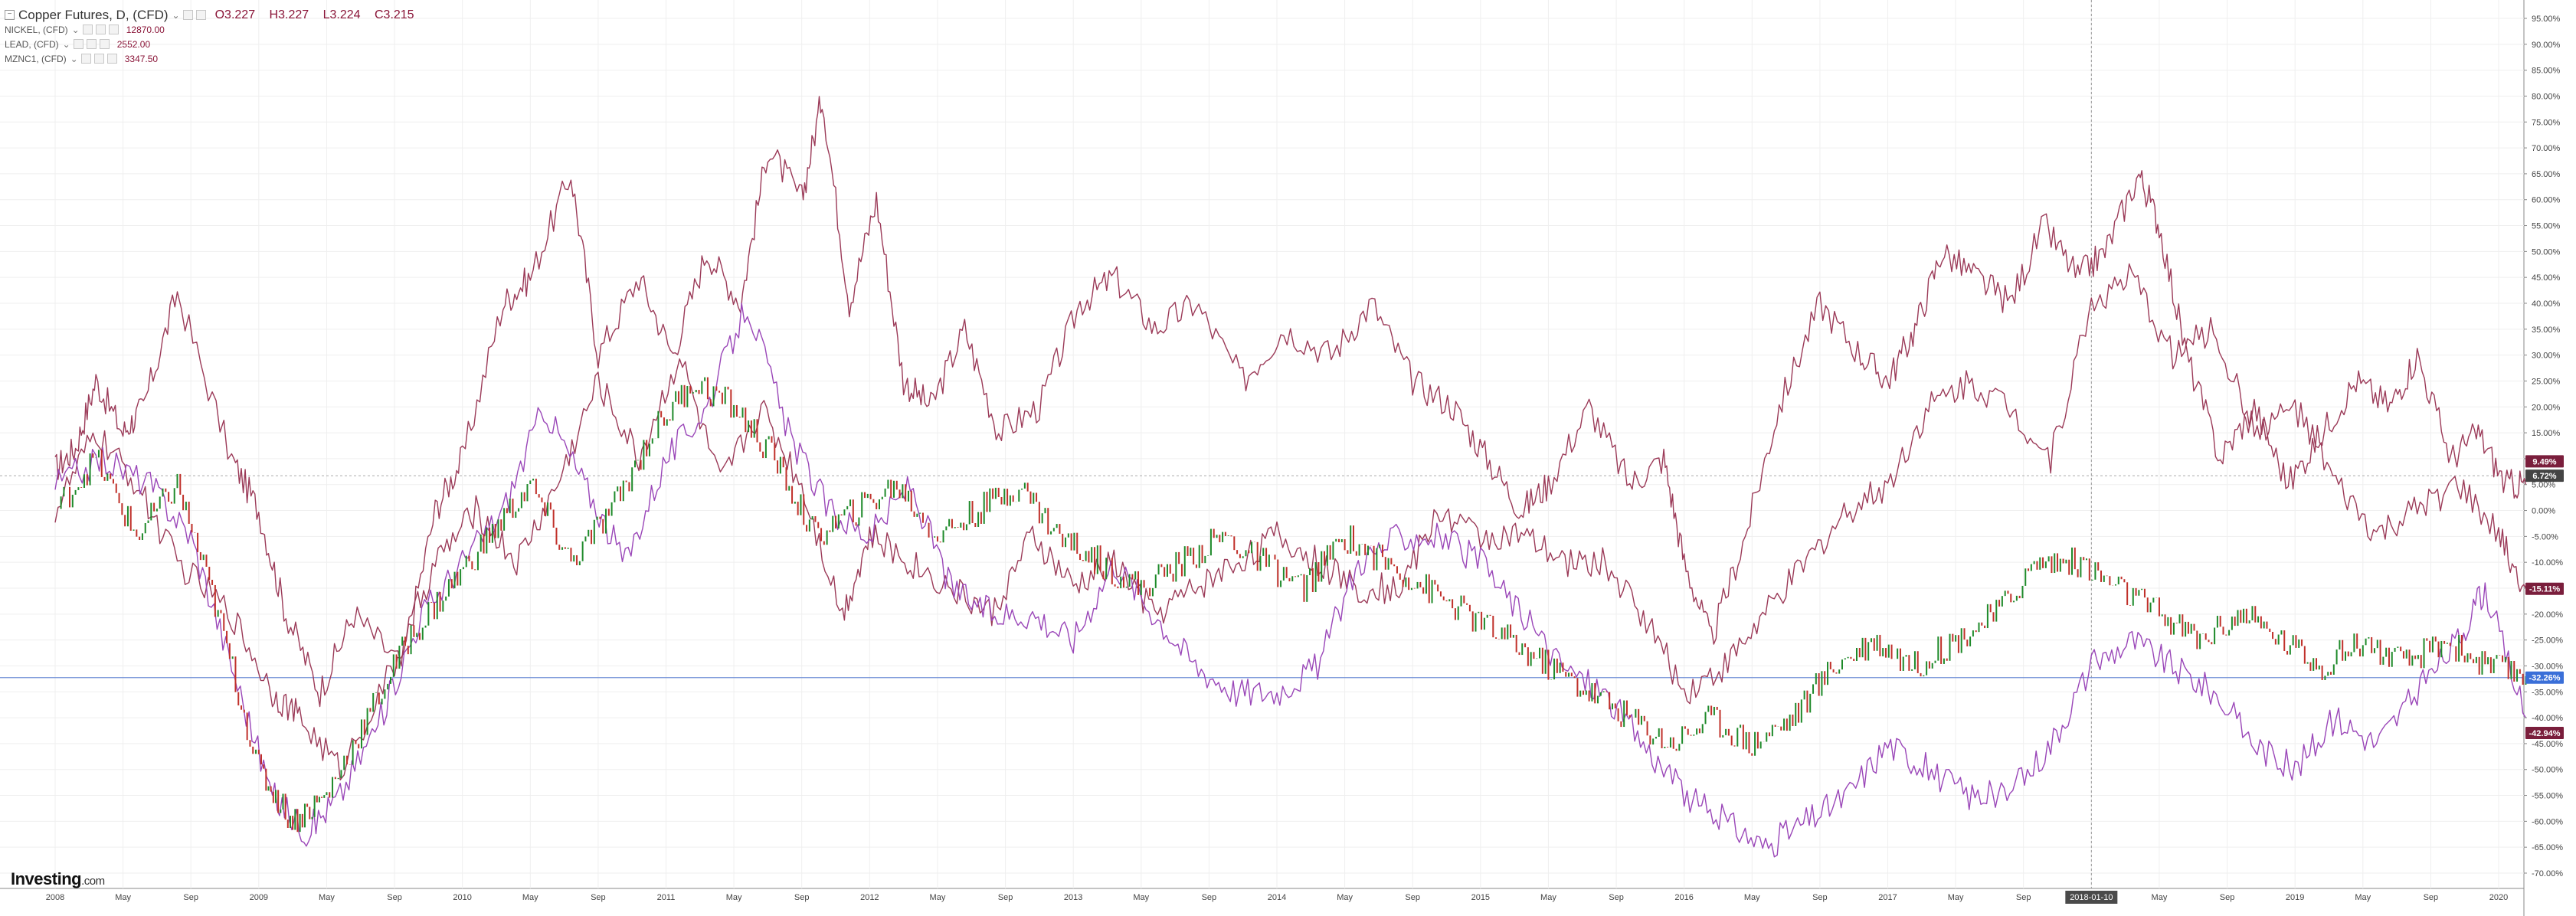 The image size is (2576, 916). Describe the element at coordinates (289, 15) in the screenshot. I see `high-value: H3.227` at that location.